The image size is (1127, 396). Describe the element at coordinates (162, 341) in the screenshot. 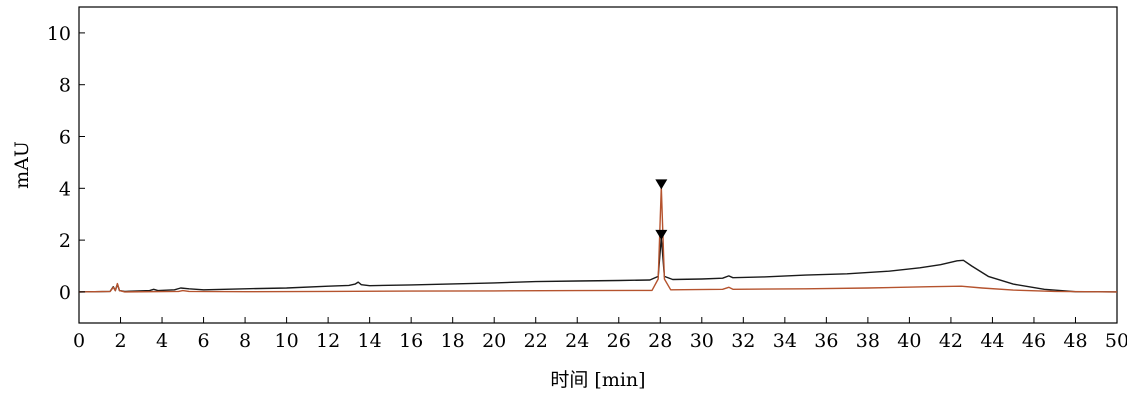

I see `x-tick-label: 4` at that location.